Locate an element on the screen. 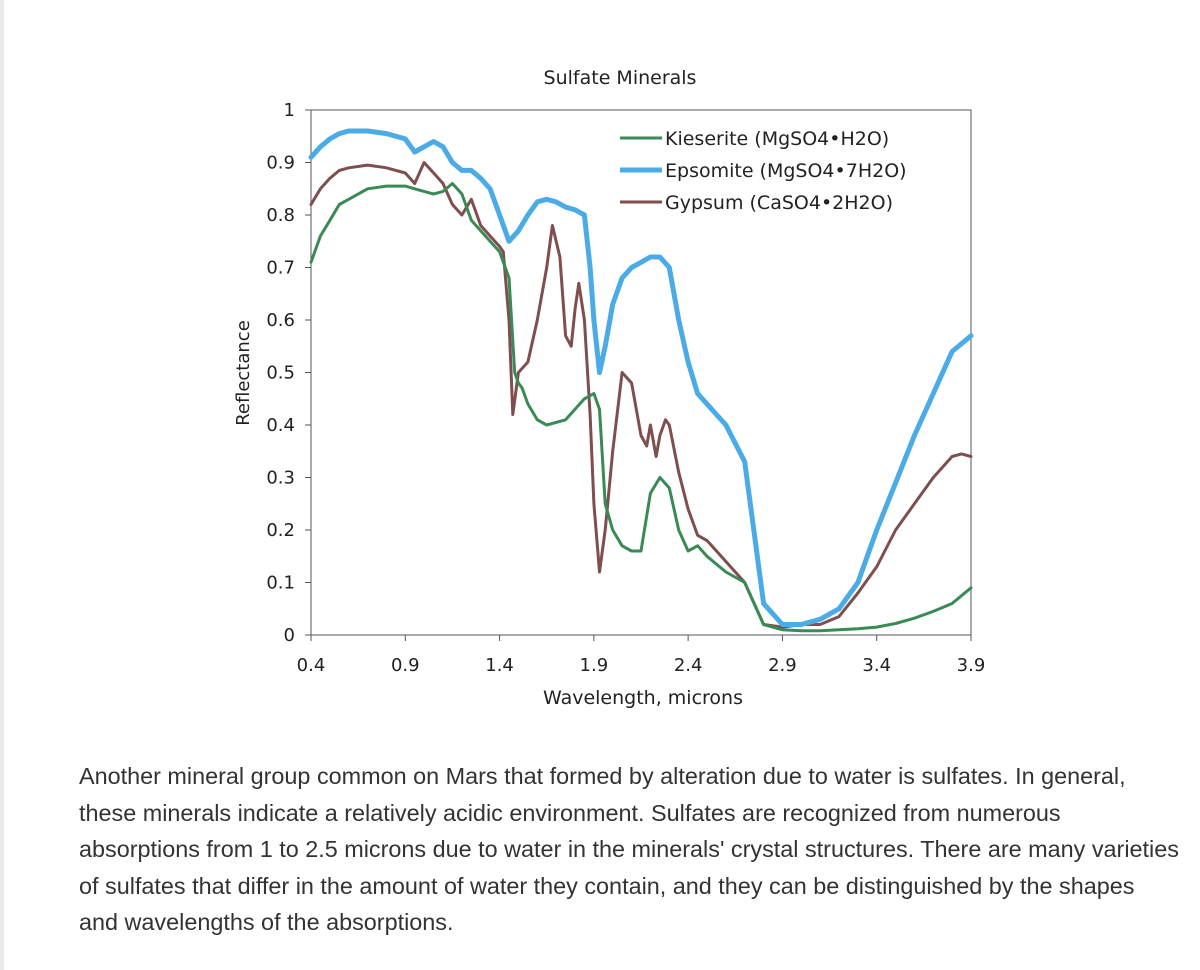 This screenshot has height=970, width=1200. legend-label: Gypsum (CaSO4•2H2O) is located at coordinates (779, 203).